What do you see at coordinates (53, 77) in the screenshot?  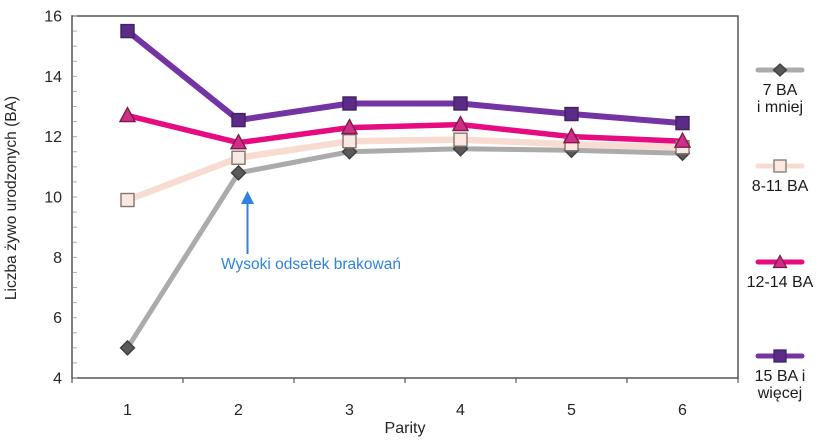 I see `y-tick-label: 14` at bounding box center [53, 77].